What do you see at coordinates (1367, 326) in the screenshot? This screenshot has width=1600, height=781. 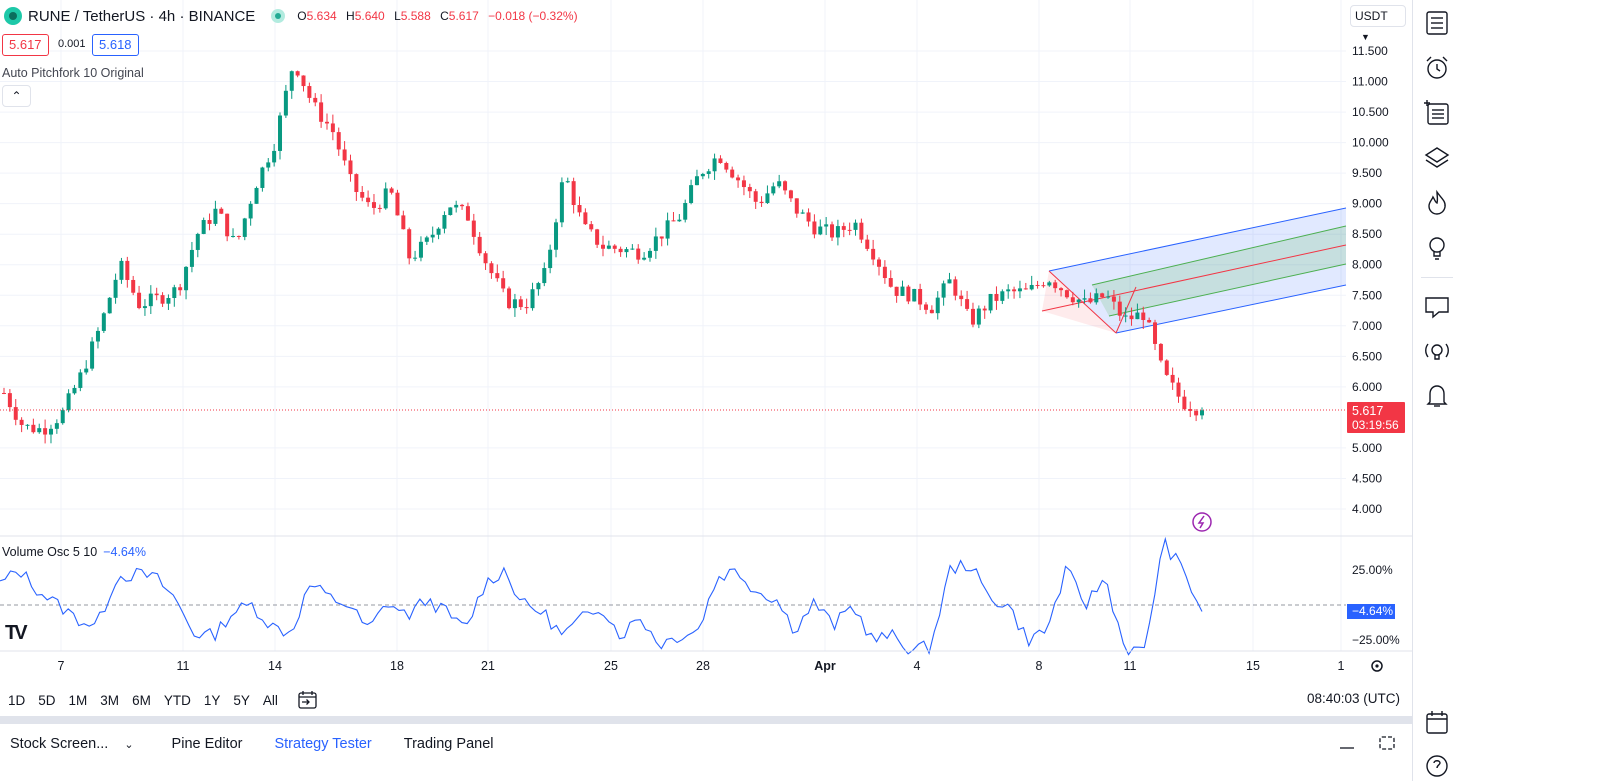 I see `price-tick-label: 7.000` at bounding box center [1367, 326].